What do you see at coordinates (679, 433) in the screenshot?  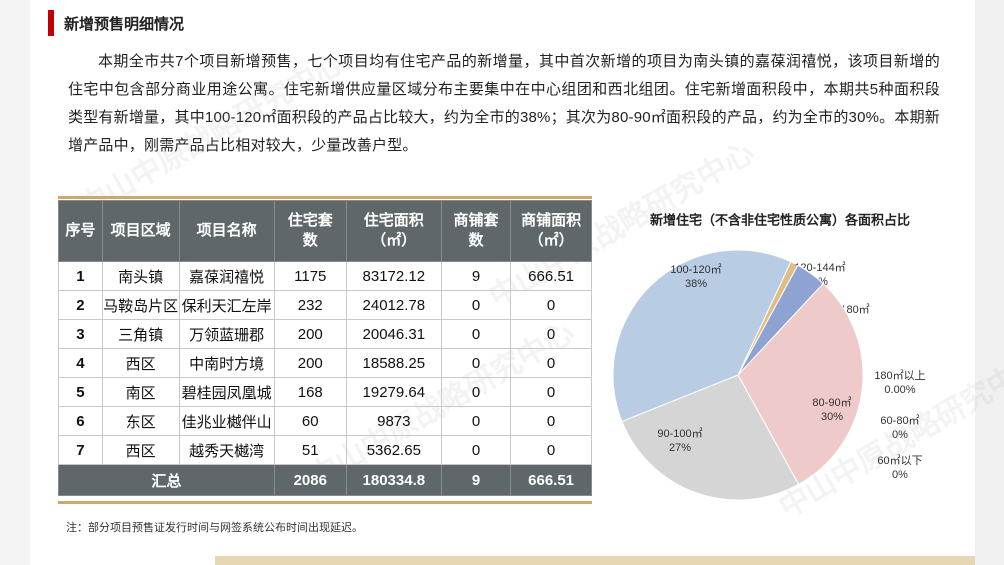 I see `slice-category: 90-100㎡` at bounding box center [679, 433].